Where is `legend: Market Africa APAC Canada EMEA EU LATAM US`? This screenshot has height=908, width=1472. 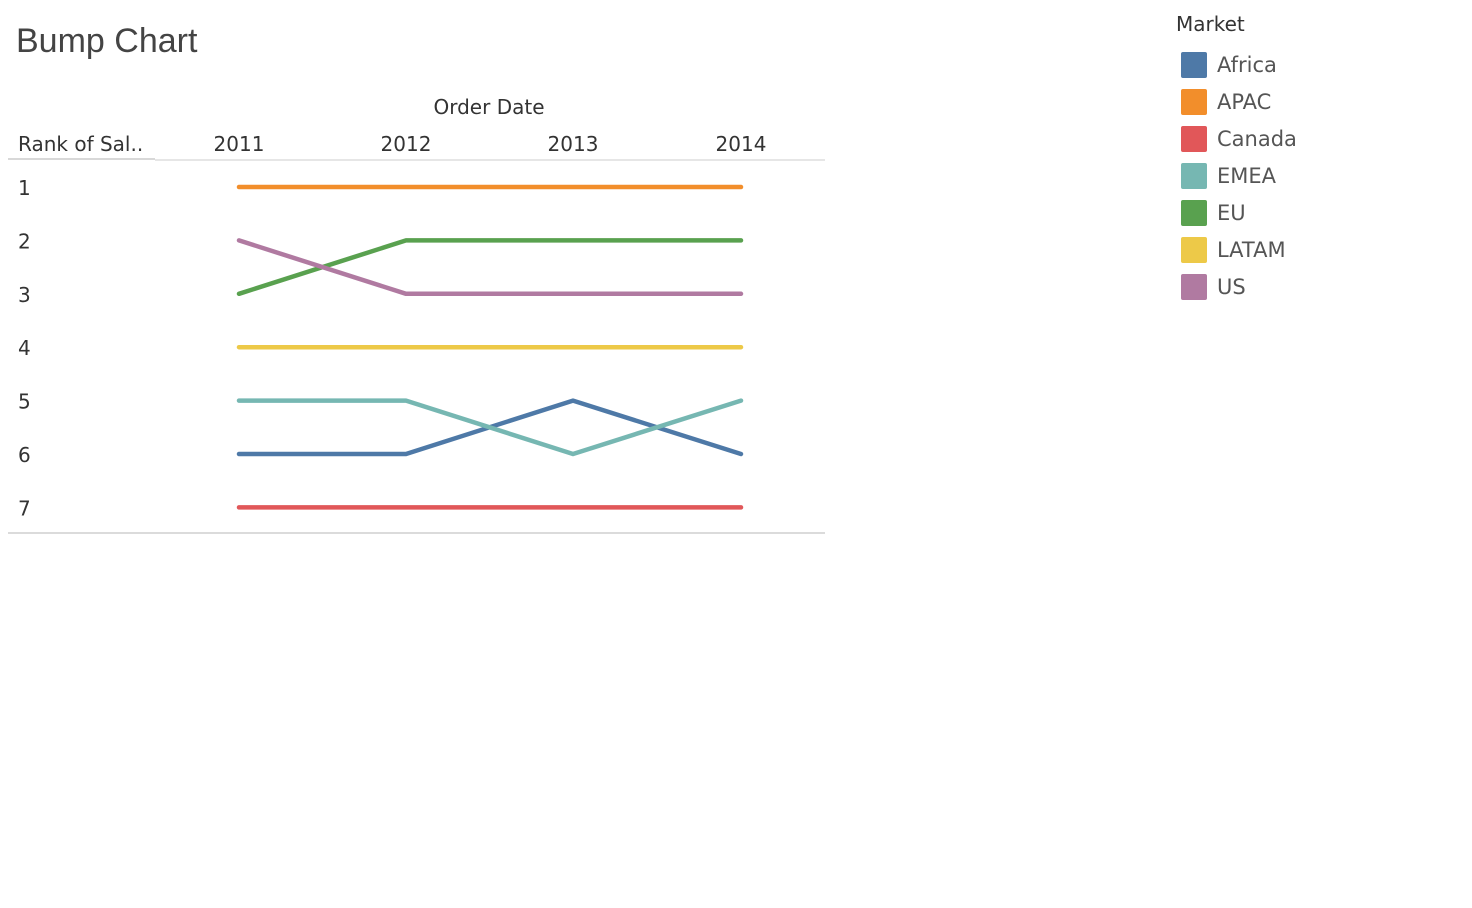 legend: Market Africa APAC Canada EMEA EU LATAM US is located at coordinates (1306, 157).